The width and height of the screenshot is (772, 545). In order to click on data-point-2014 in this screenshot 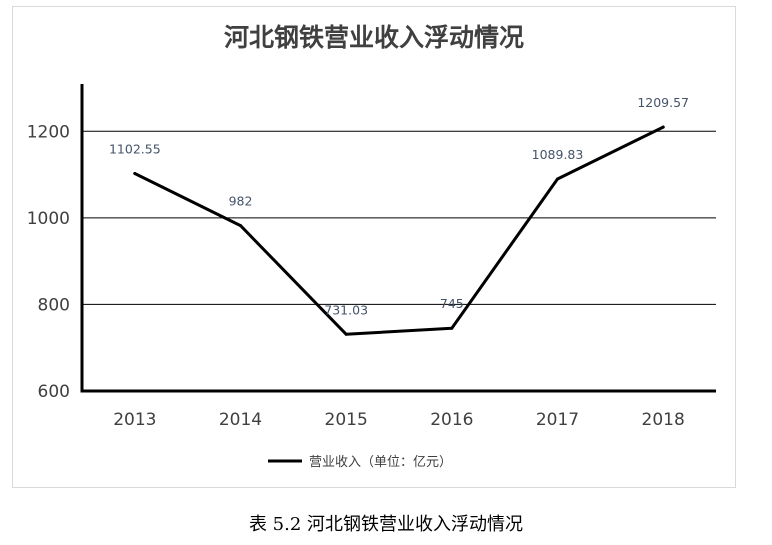, I will do `click(240, 226)`.